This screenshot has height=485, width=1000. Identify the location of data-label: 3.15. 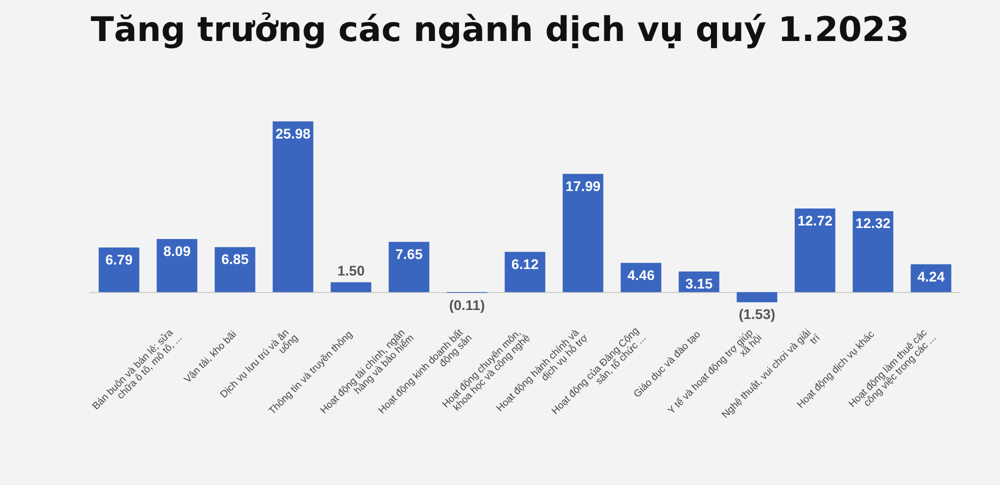
(699, 283).